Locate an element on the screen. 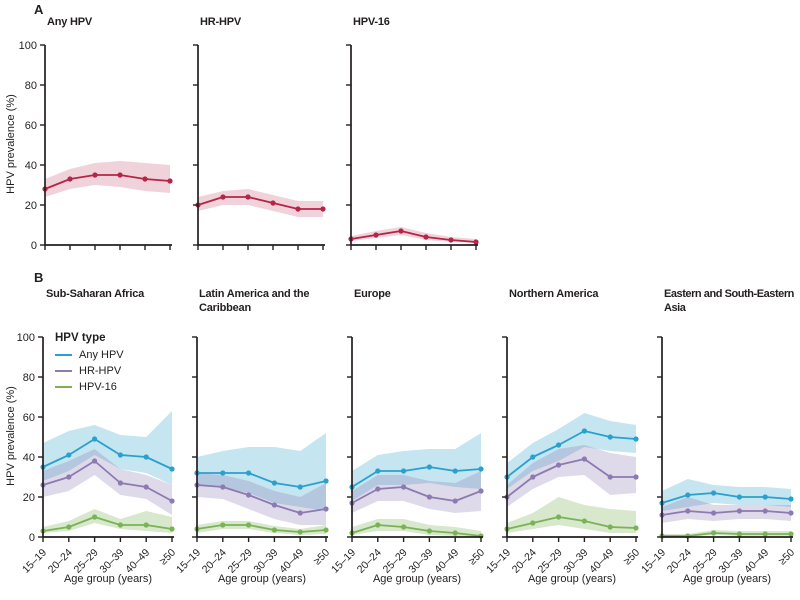 The width and height of the screenshot is (800, 600). legend-item-hpv-16: HPV-16 is located at coordinates (89, 387).